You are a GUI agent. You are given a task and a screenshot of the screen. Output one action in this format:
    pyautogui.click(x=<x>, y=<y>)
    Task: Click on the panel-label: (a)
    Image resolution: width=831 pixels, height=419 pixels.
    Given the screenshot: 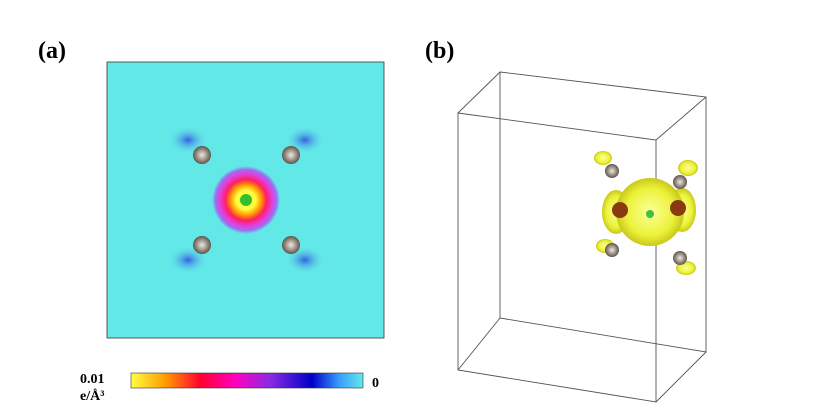 What is the action you would take?
    pyautogui.click(x=52, y=51)
    